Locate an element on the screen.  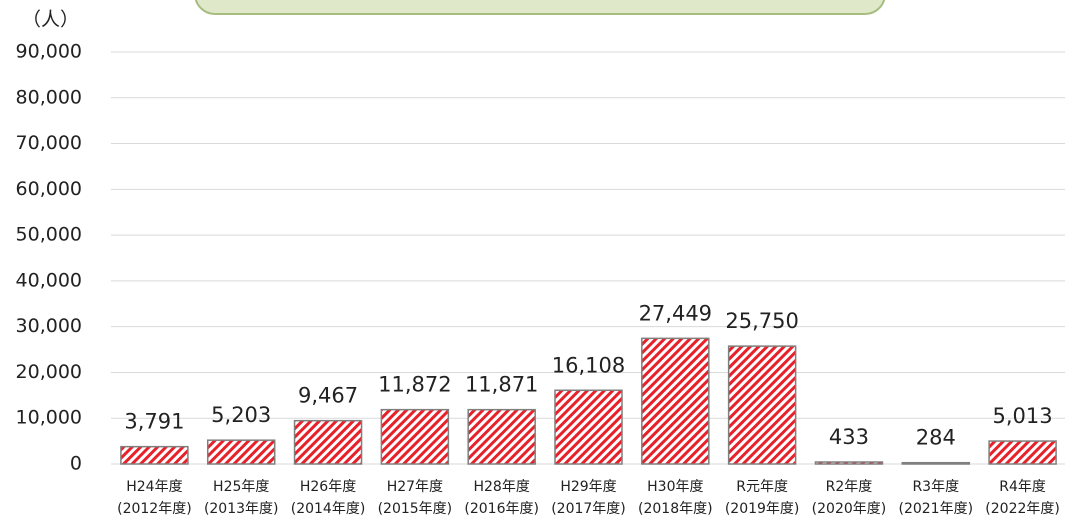
x-tick-label: (2022年度) is located at coordinates (1022, 509).